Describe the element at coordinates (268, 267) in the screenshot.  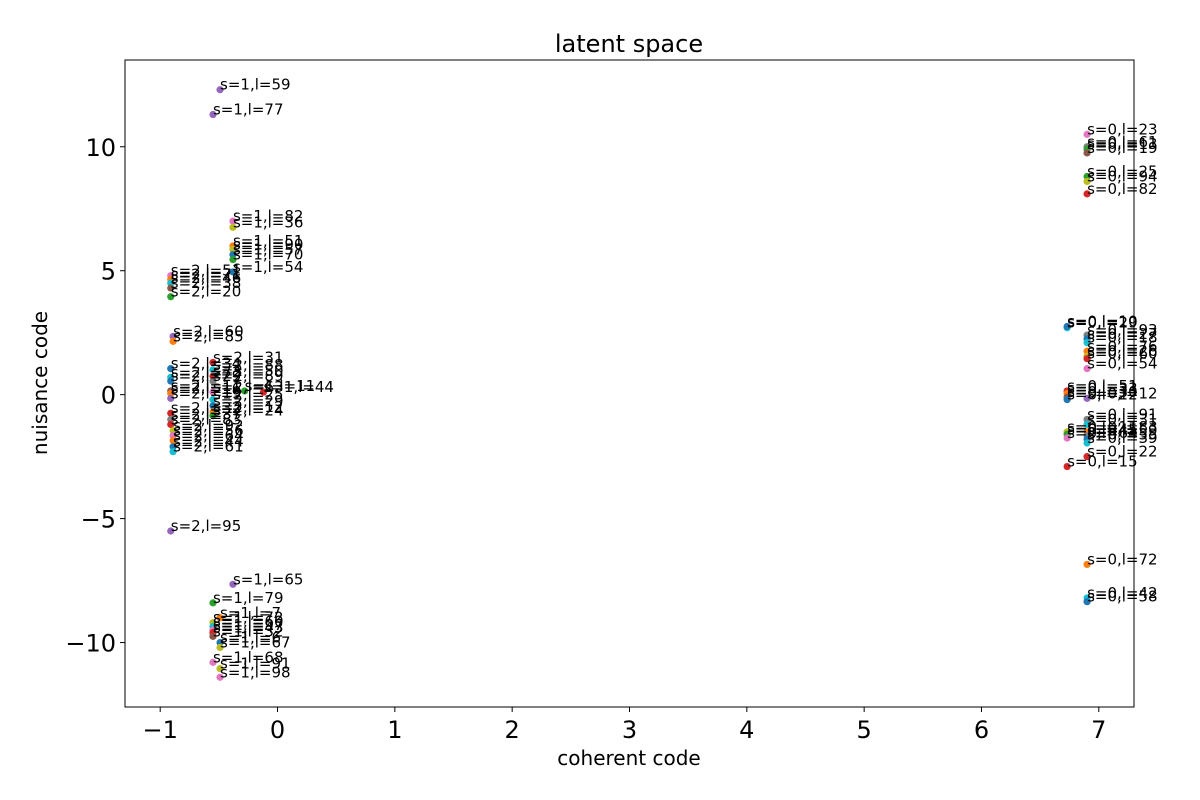
I see `point-label: s=1,l=54` at that location.